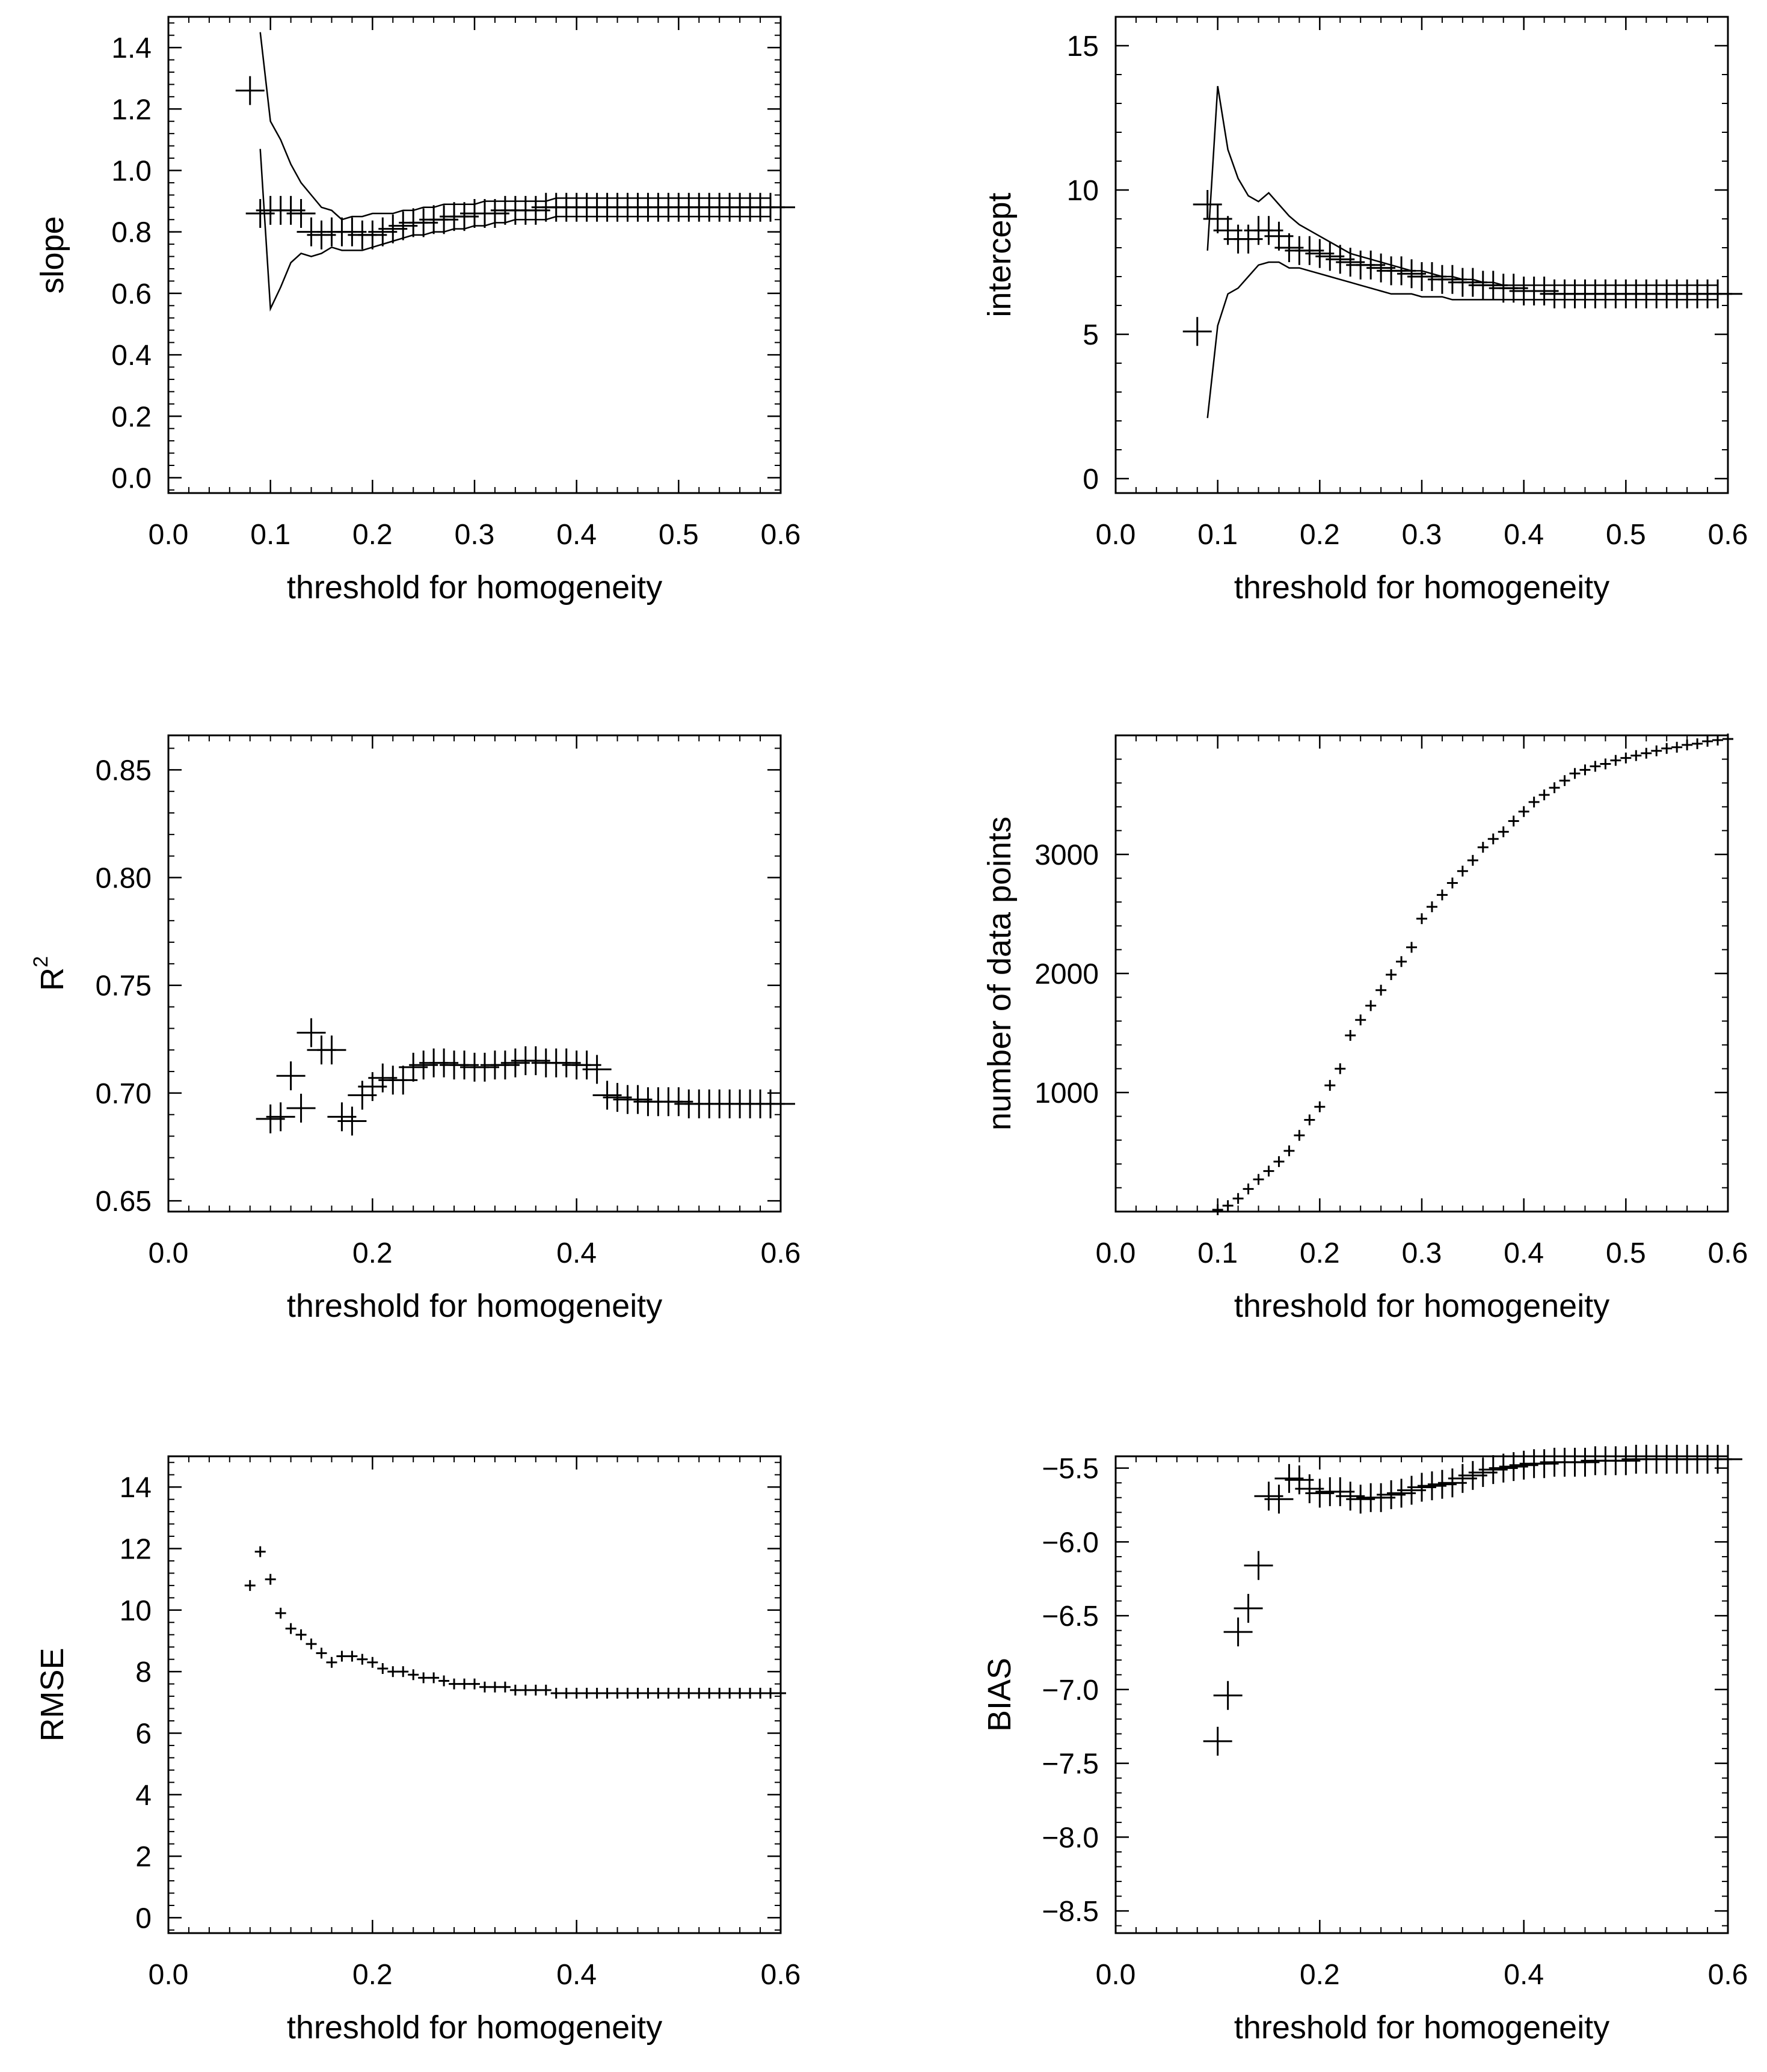  What do you see at coordinates (1000, 1695) in the screenshot?
I see `y-axis-title: BIAS` at bounding box center [1000, 1695].